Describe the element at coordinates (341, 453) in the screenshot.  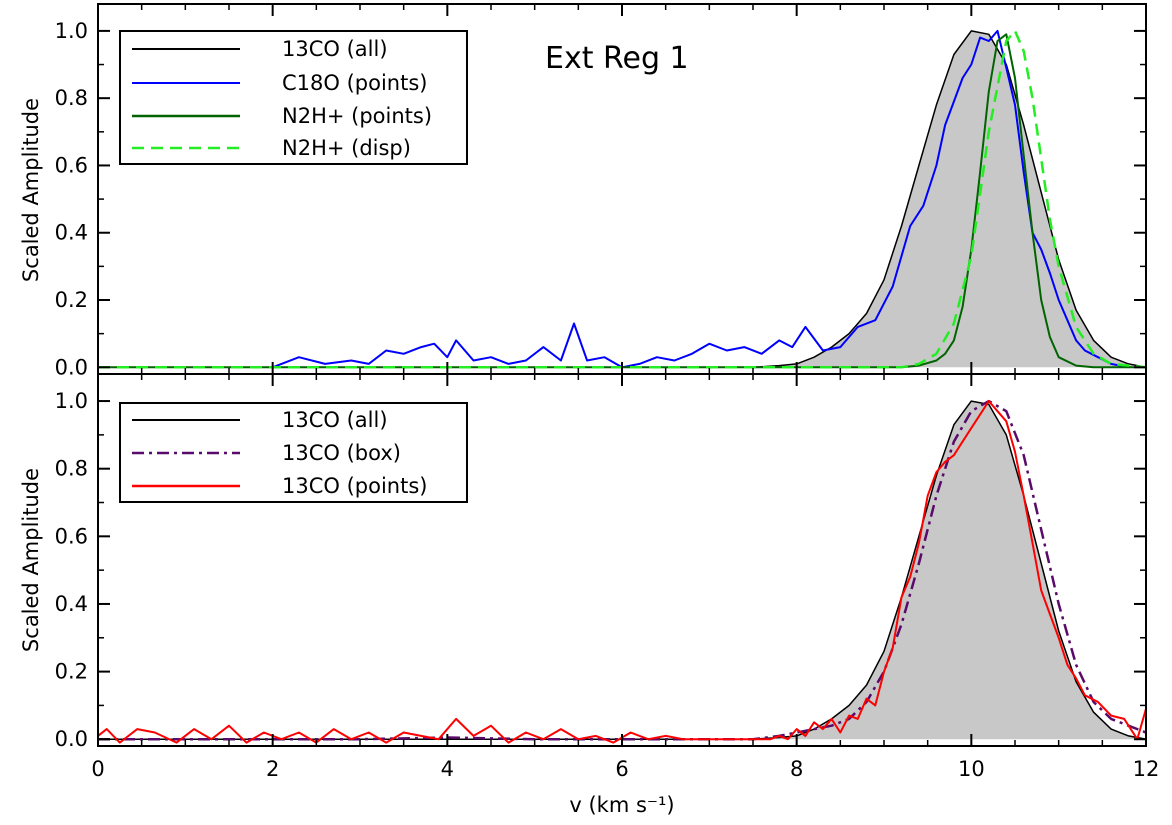
I see `bottom-legend-label-13co-box: 13CO (box)` at that location.